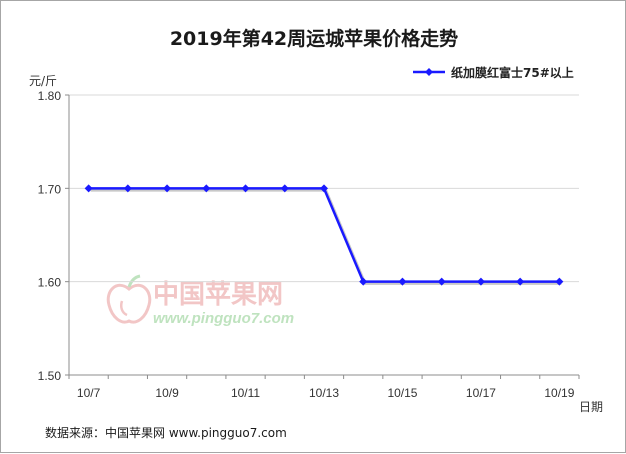  I want to click on watermark: 中国苹果网 www.pingguo7.com, so click(200, 300).